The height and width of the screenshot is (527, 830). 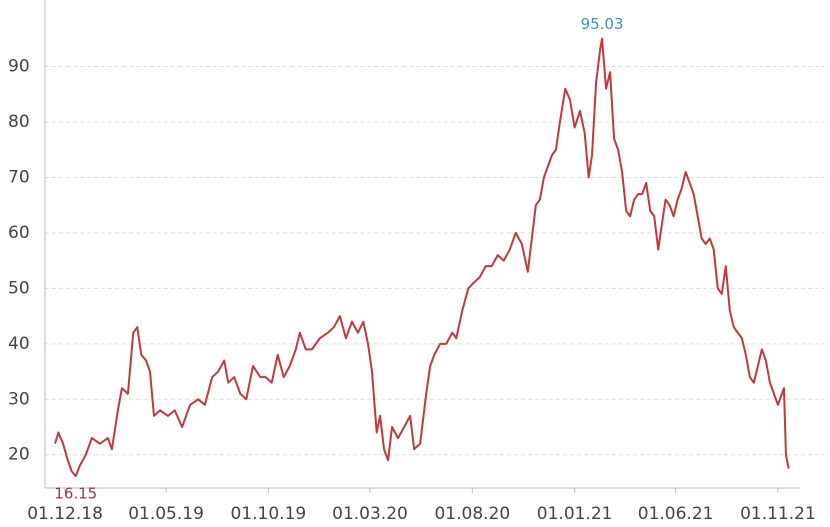 I want to click on x-tick-label: 01.11.21, so click(x=778, y=514).